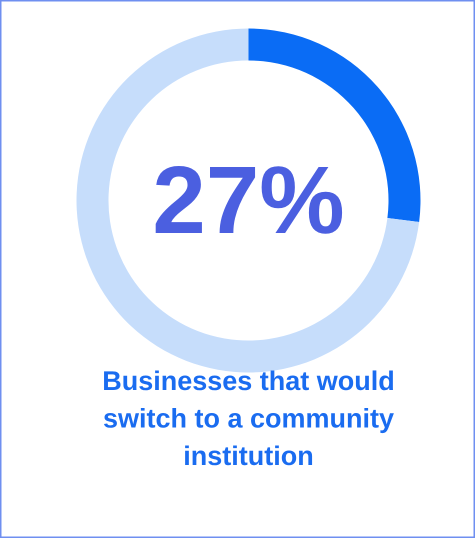 The image size is (475, 538). I want to click on text: Businesses that would switch to a community institution, so click(248, 418).